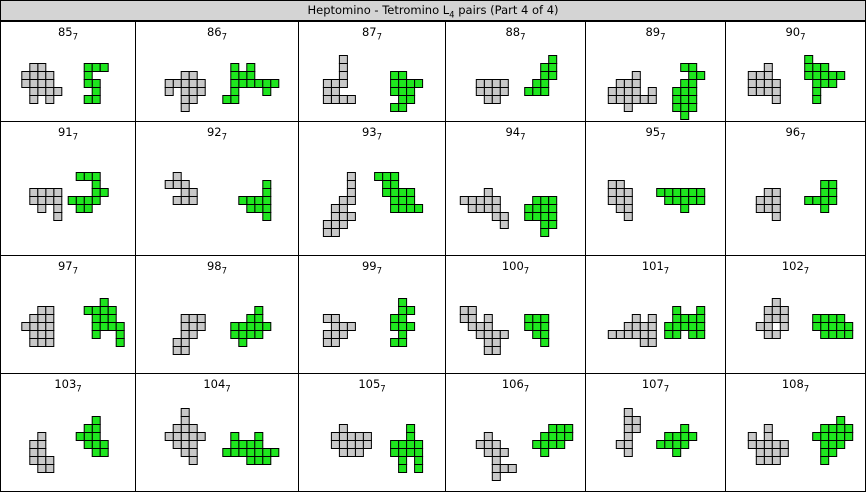 The width and height of the screenshot is (866, 493). Describe the element at coordinates (515, 33) in the screenshot. I see `pair-number: 887` at that location.